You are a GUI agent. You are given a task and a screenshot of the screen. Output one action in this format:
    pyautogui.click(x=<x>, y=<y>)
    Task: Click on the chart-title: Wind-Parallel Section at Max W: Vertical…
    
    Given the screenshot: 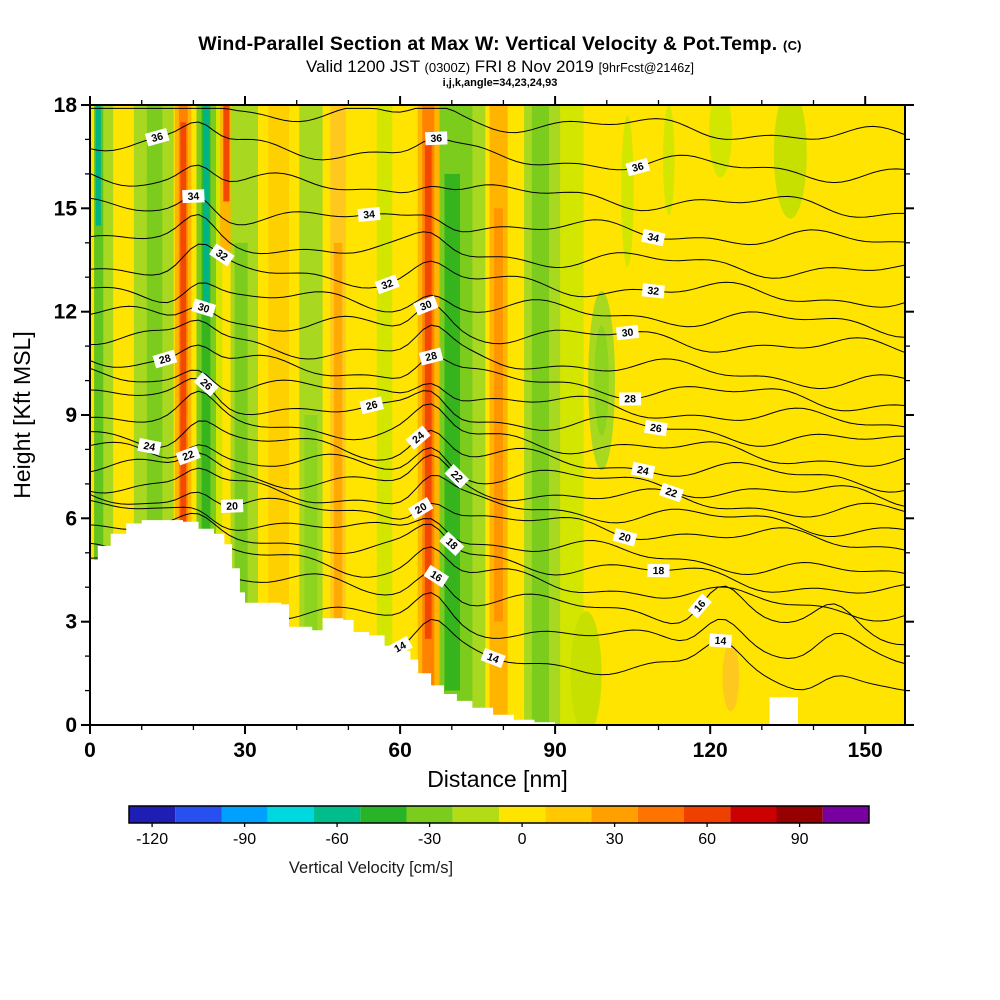 What is the action you would take?
    pyautogui.click(x=500, y=44)
    